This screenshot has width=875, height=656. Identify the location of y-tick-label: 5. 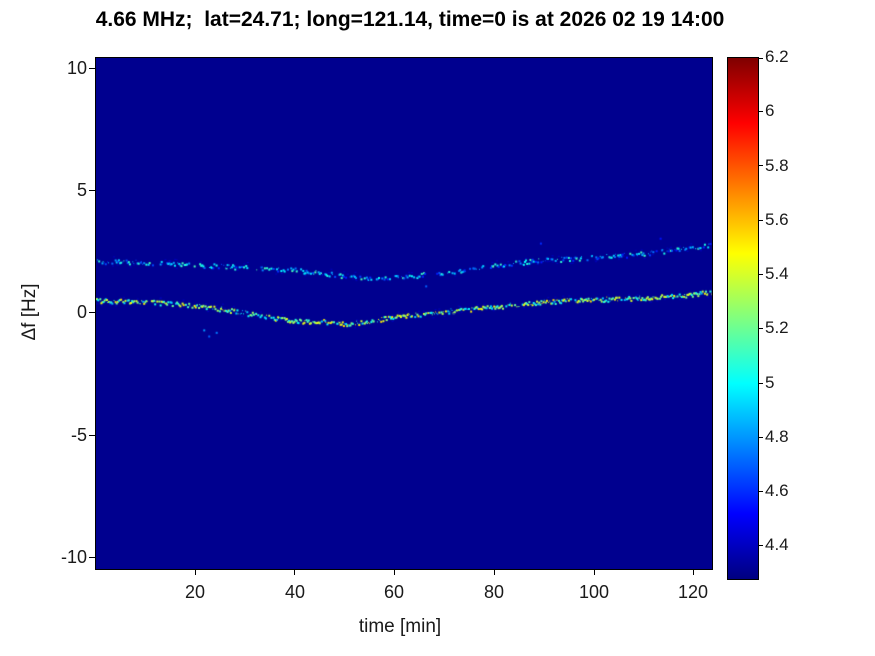
(81, 190).